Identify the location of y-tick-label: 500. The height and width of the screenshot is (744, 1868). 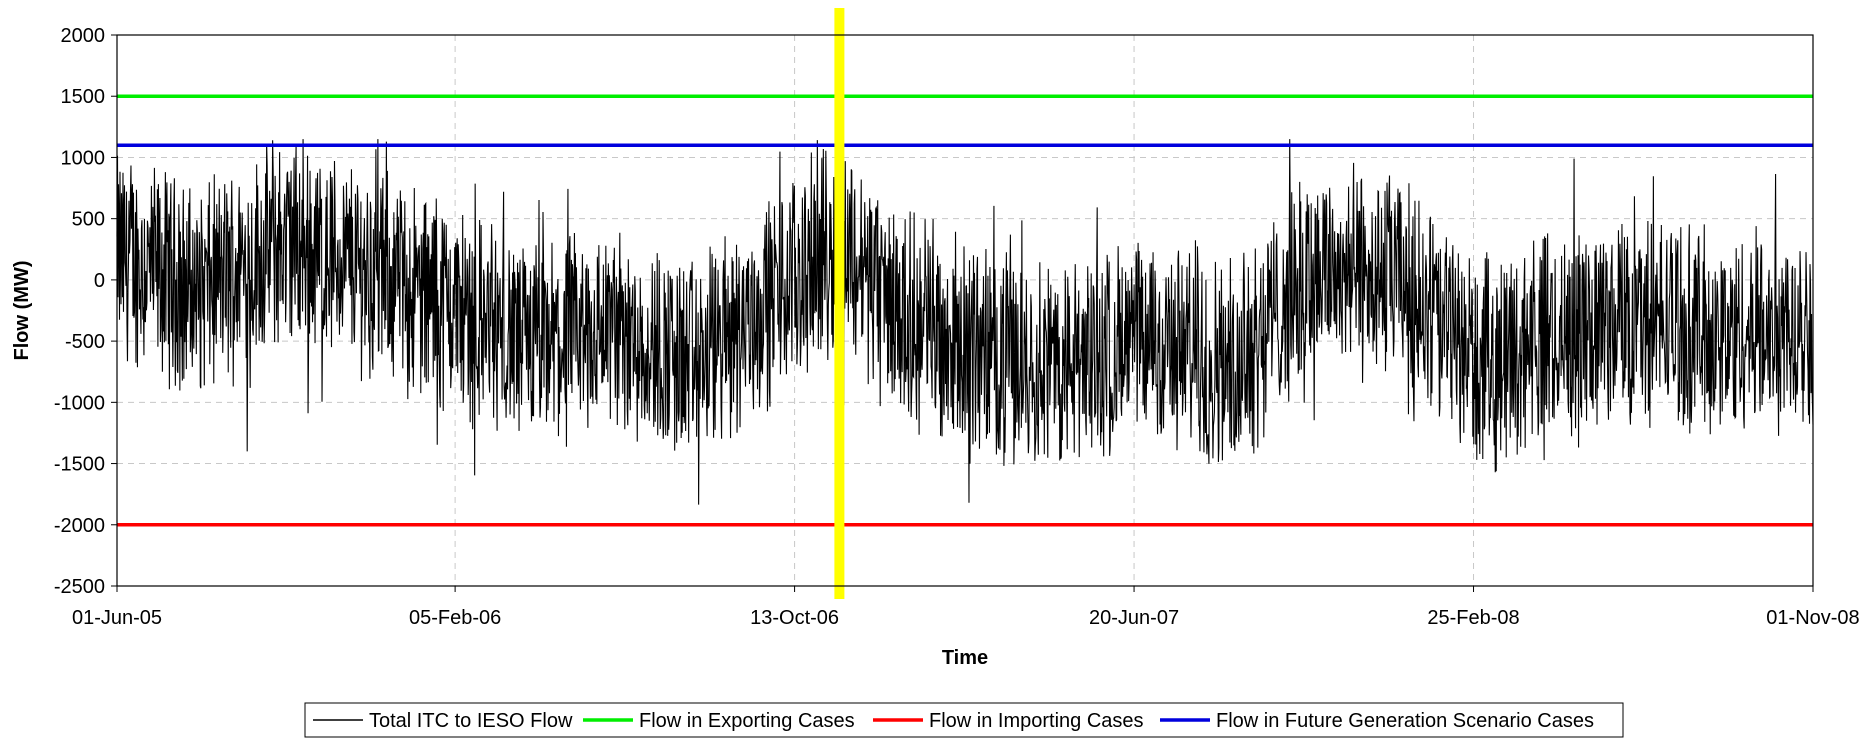
(88, 220).